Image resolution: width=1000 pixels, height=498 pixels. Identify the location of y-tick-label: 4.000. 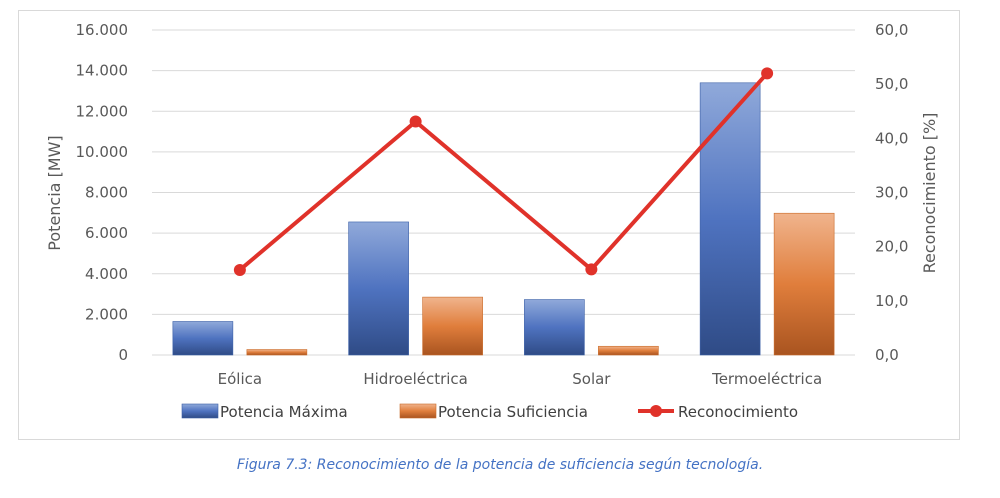
(106, 274).